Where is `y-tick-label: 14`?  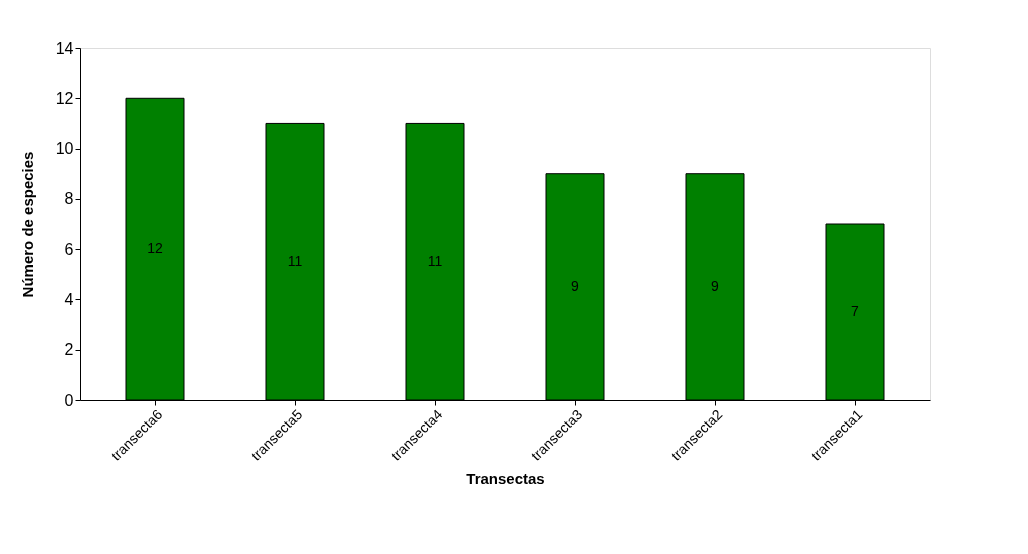 y-tick-label: 14 is located at coordinates (64, 48).